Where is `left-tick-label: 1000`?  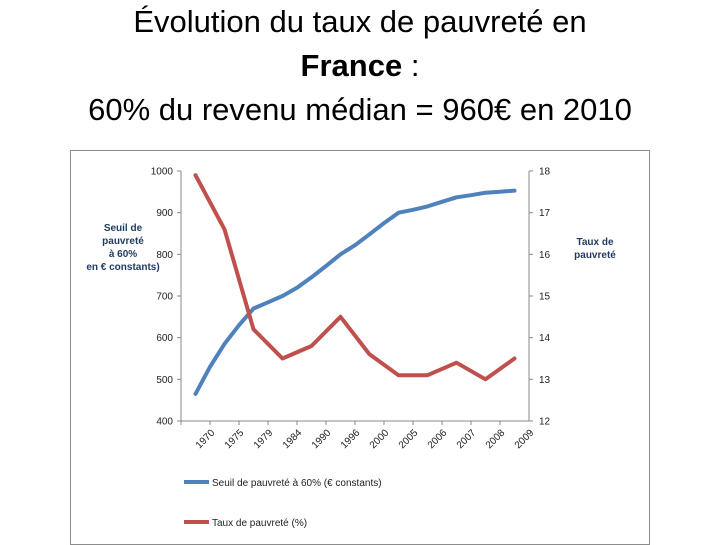
left-tick-label: 1000 is located at coordinates (162, 172).